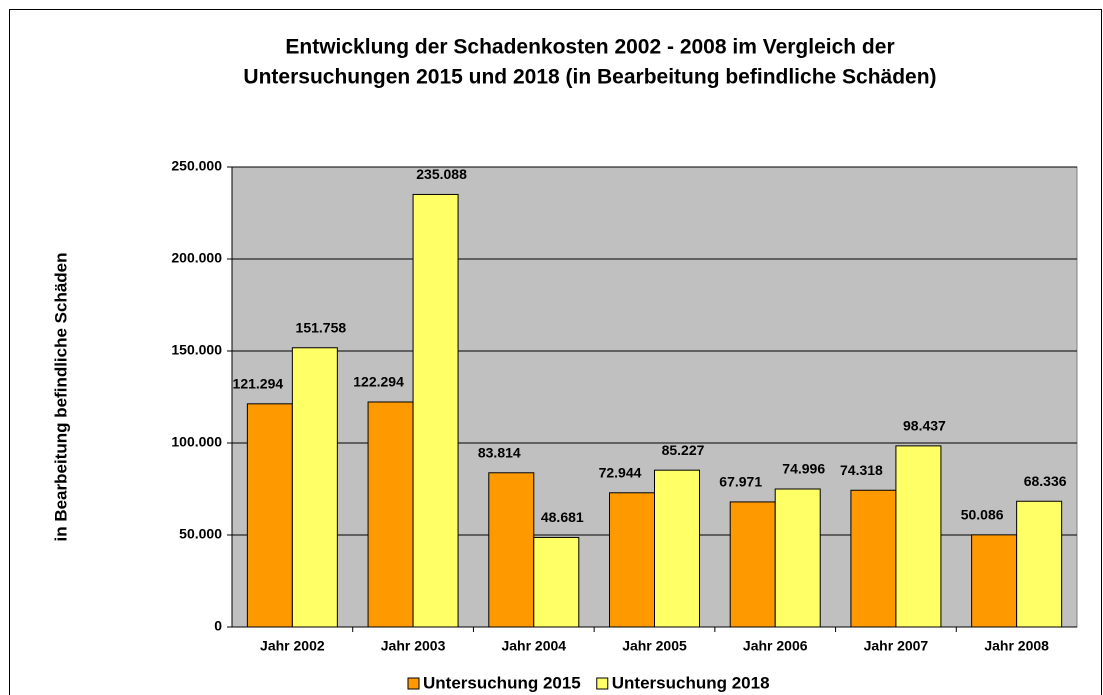 Image resolution: width=1103 pixels, height=695 pixels. Describe the element at coordinates (691, 682) in the screenshot. I see `legend-label: Untersuchung 2018` at that location.